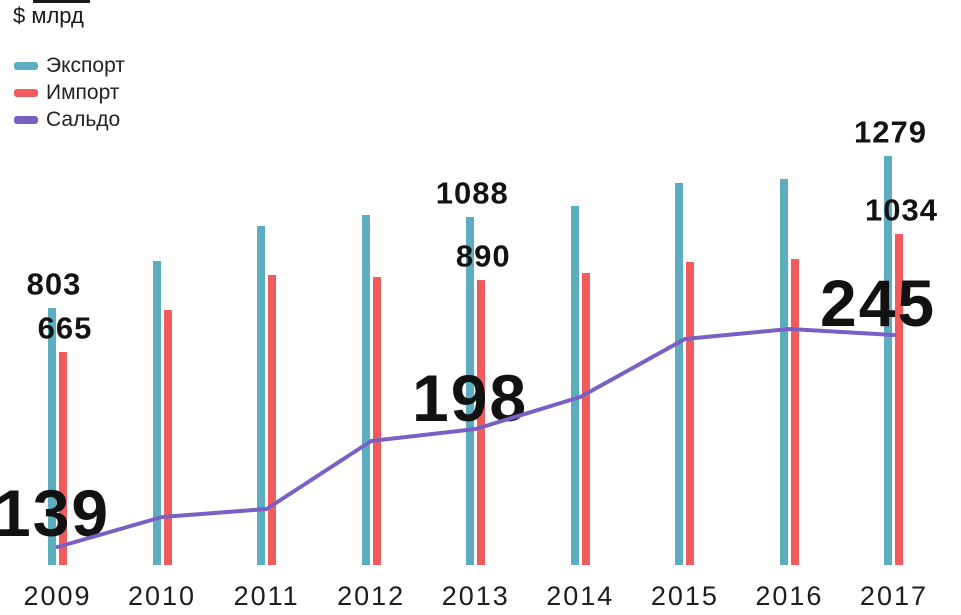  What do you see at coordinates (167, 437) in the screenshot?
I see `import-bar-2010` at bounding box center [167, 437].